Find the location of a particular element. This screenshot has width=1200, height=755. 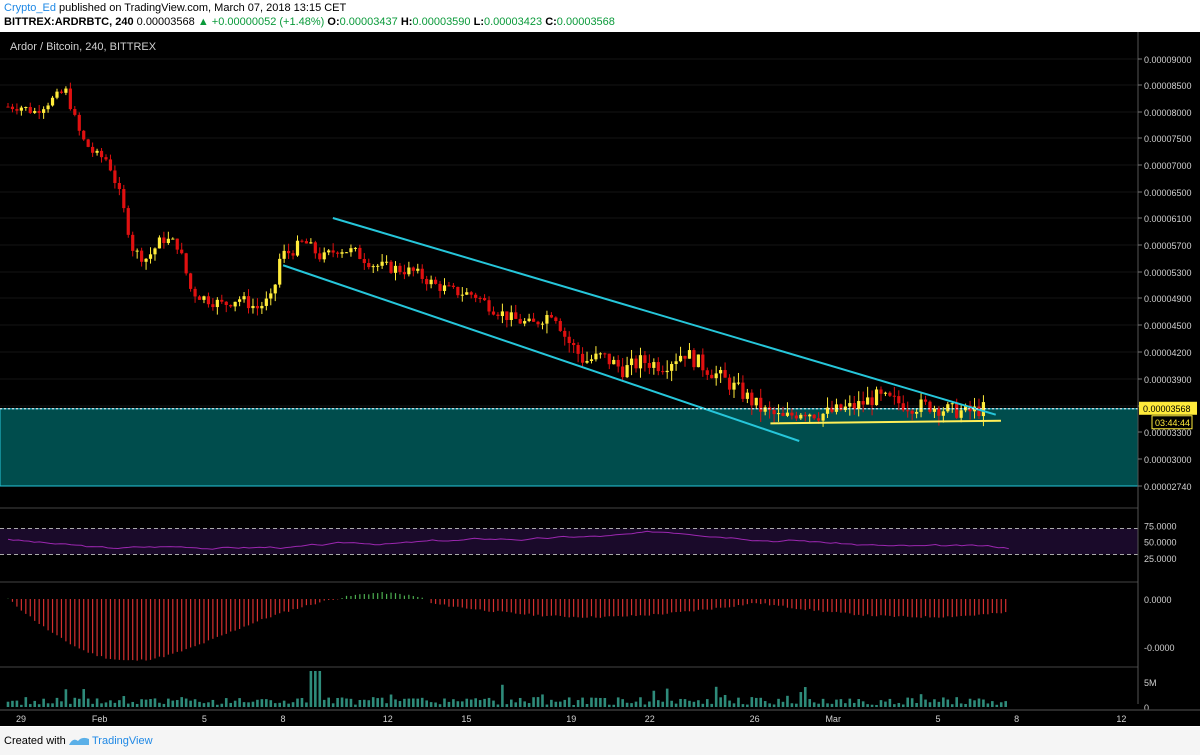

time-tick-label: 5 is located at coordinates (937, 719).